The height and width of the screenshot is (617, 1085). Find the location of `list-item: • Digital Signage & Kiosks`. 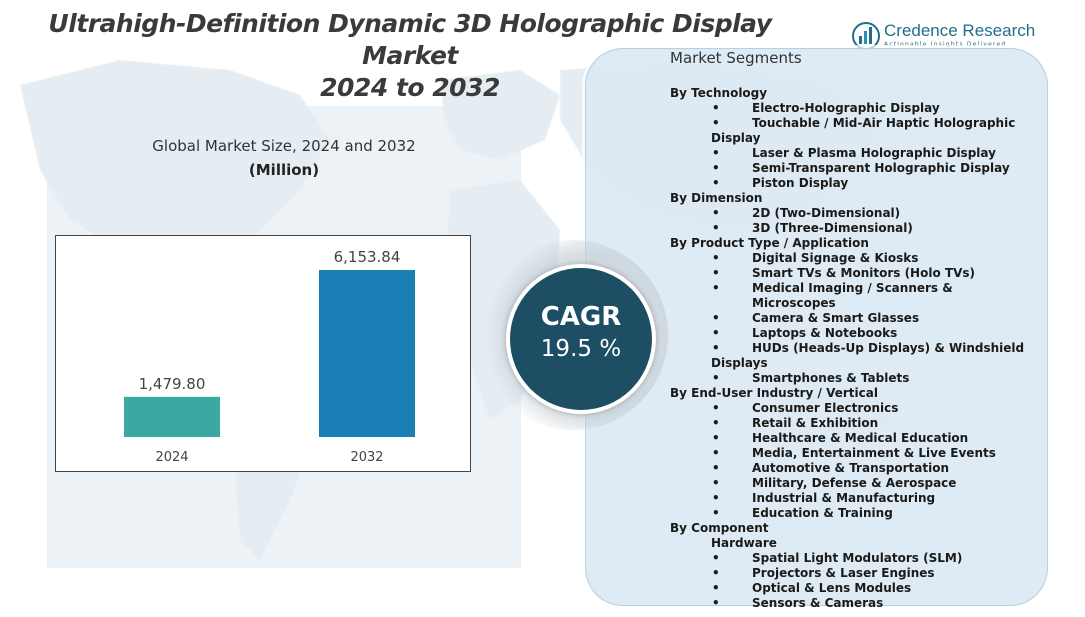

list-item: • Digital Signage & Kiosks is located at coordinates (815, 258).